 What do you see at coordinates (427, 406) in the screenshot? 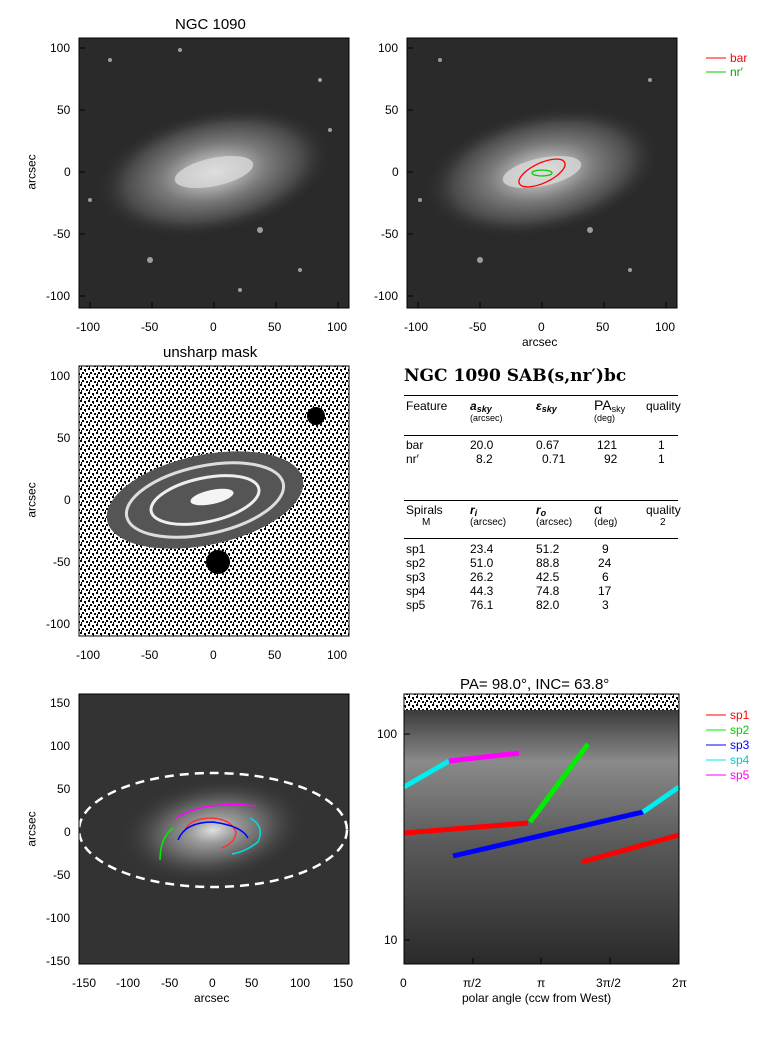
I see `header-feature: Feature` at bounding box center [427, 406].